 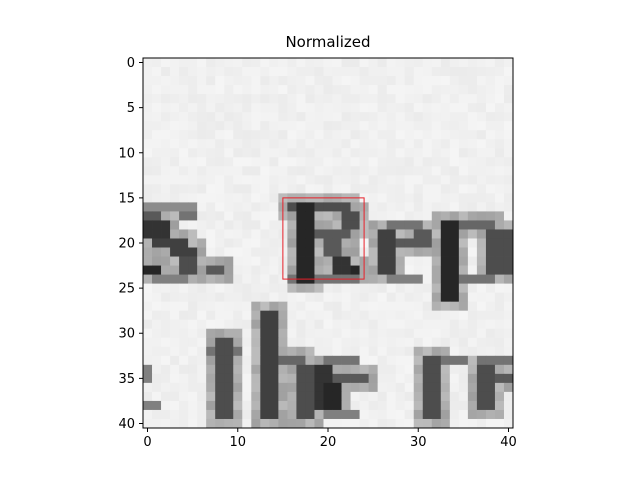 What do you see at coordinates (131, 63) in the screenshot?
I see `y-tick-label: 0` at bounding box center [131, 63].